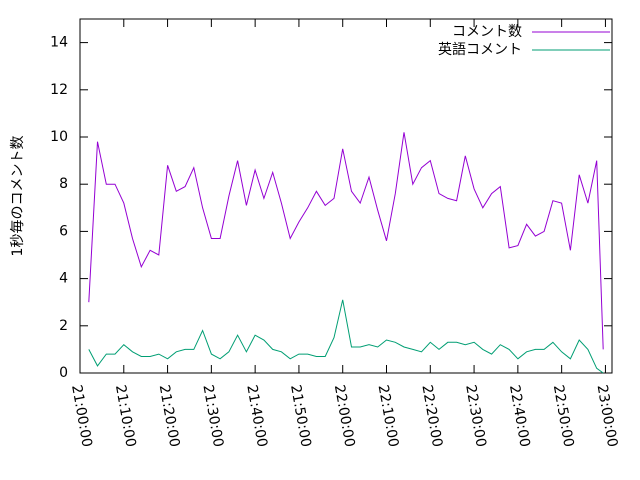 This screenshot has width=640, height=480. Describe the element at coordinates (344, 416) in the screenshot. I see `x-tick-label: 22:00:00` at that location.